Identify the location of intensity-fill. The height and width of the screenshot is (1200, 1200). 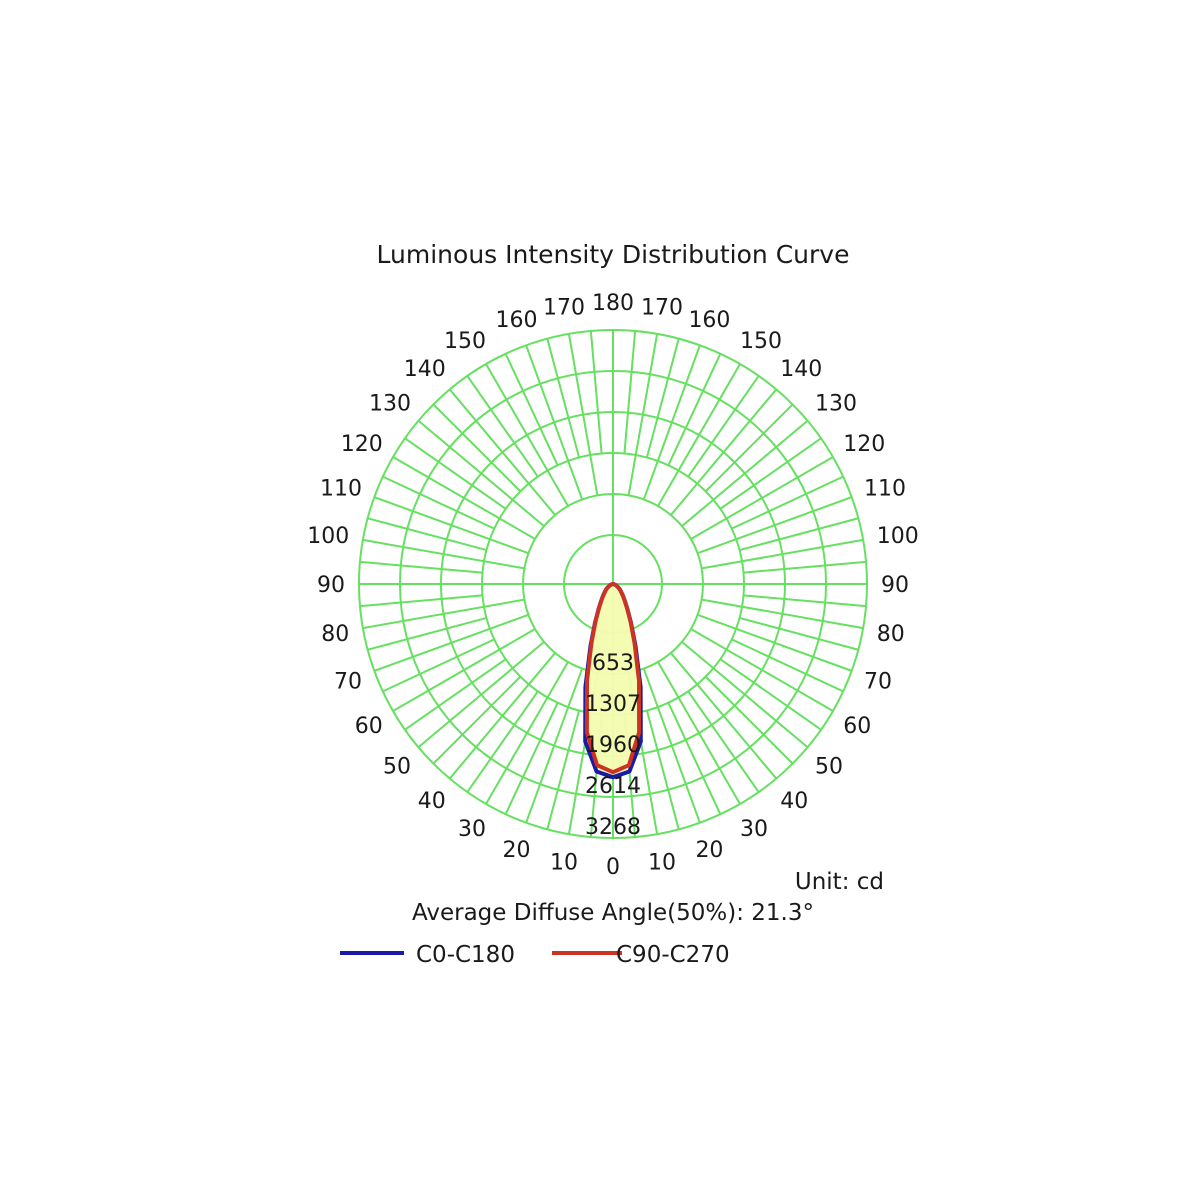
(613, 681).